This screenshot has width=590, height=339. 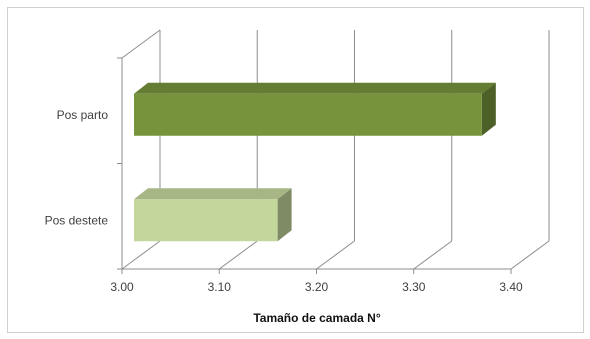 I want to click on category-labels: Pos parto Pos destete, so click(x=77, y=168).